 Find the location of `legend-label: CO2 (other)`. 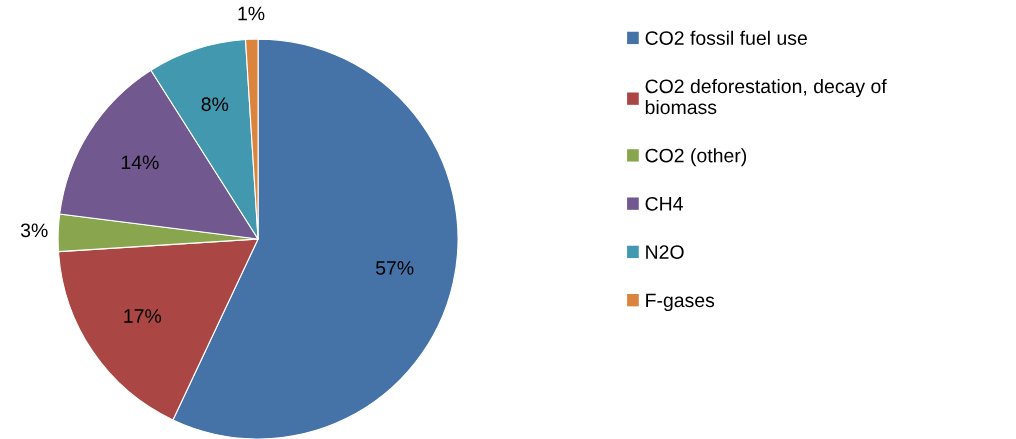

legend-label: CO2 (other) is located at coordinates (696, 157).